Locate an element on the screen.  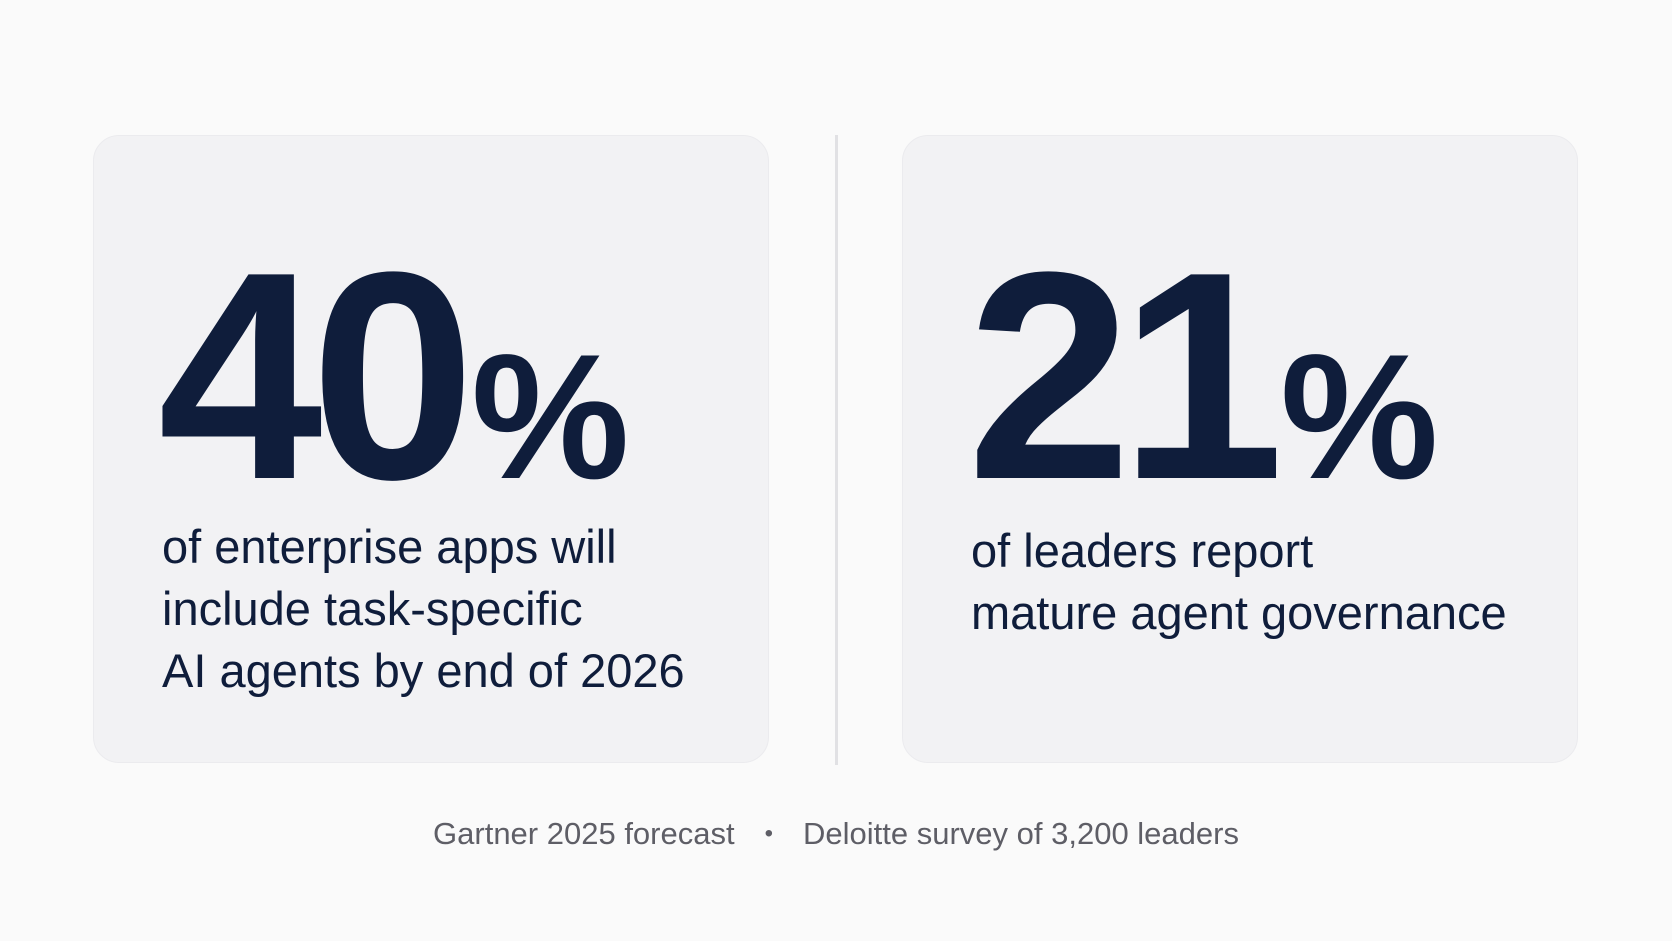
source-gartner: Gartner 2025 forecast is located at coordinates (584, 833).